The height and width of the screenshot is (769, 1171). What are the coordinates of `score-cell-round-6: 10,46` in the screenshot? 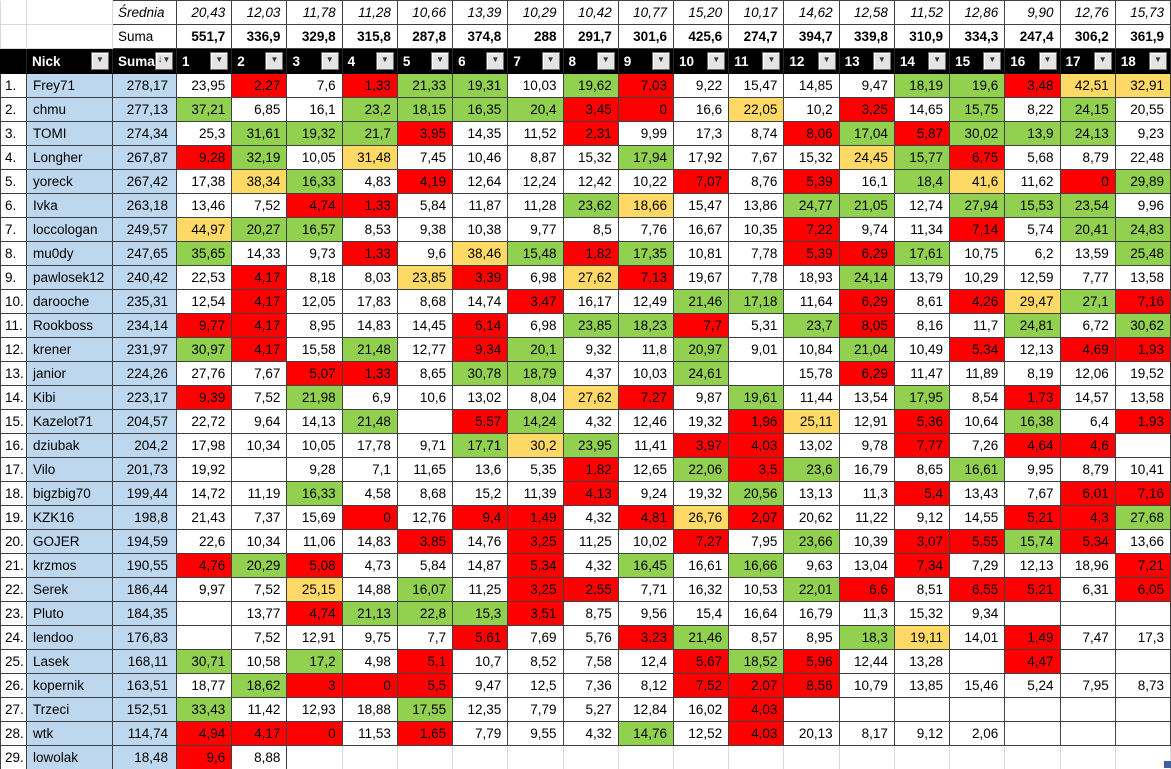 It's located at (480, 157).